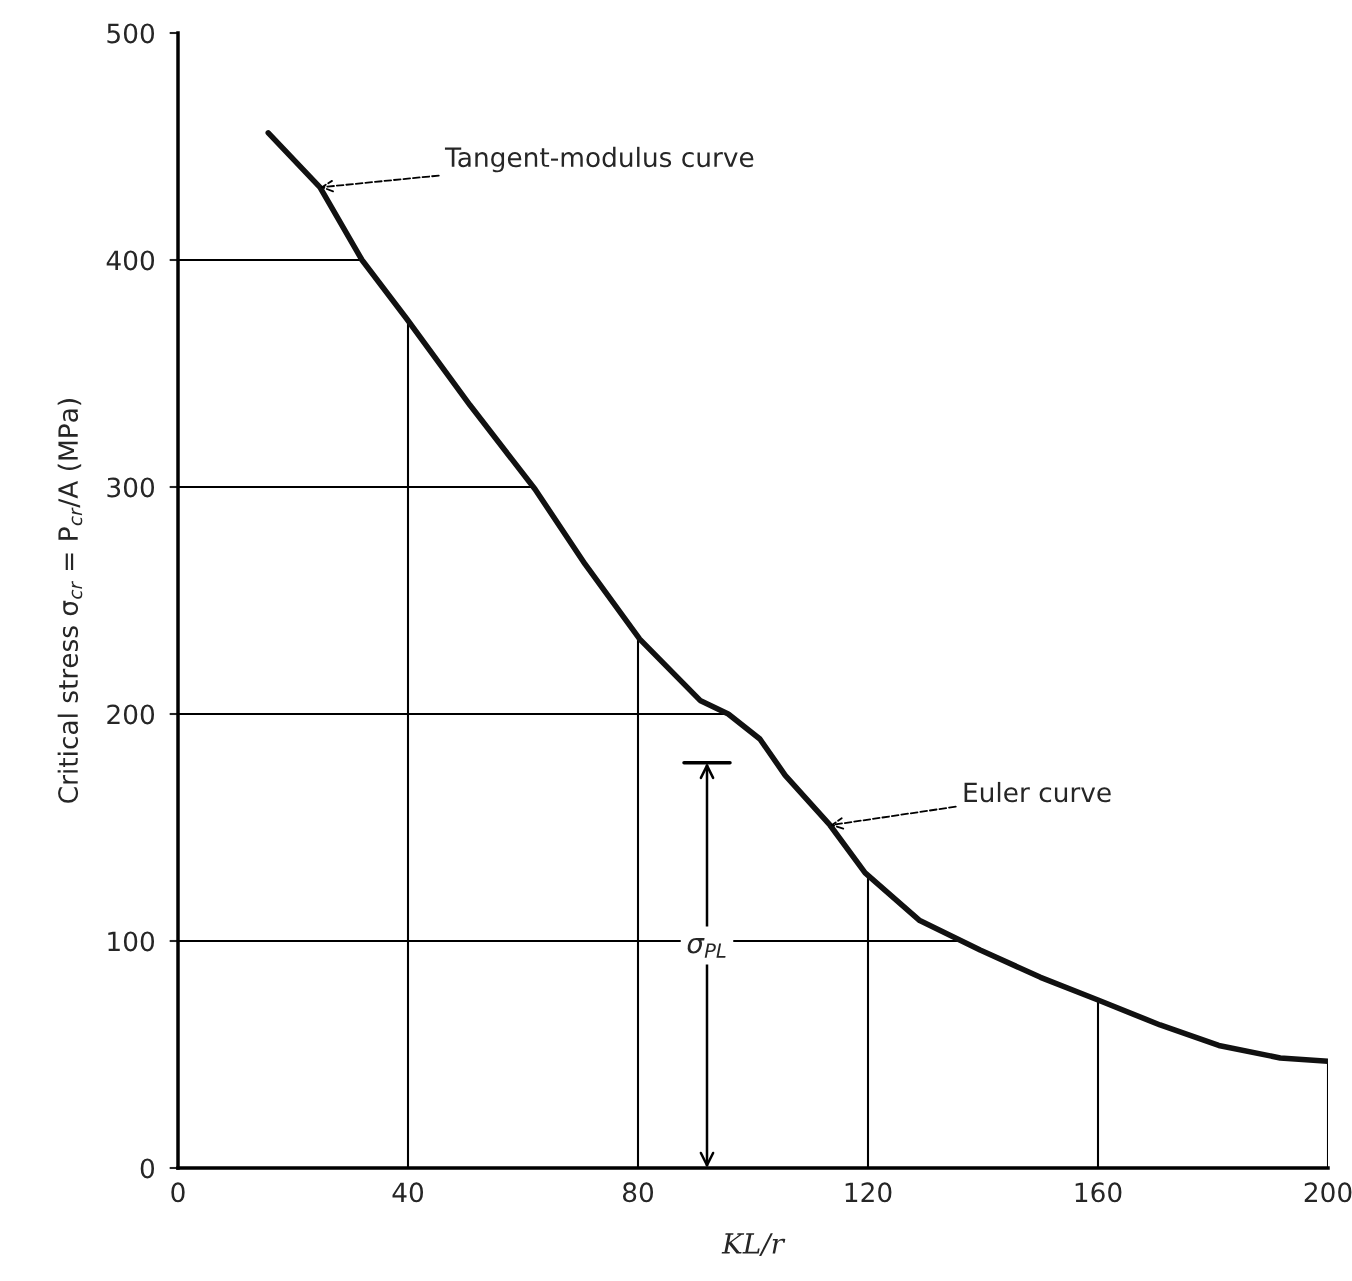 The width and height of the screenshot is (1352, 1281). I want to click on y-tick-label: 300, so click(131, 487).